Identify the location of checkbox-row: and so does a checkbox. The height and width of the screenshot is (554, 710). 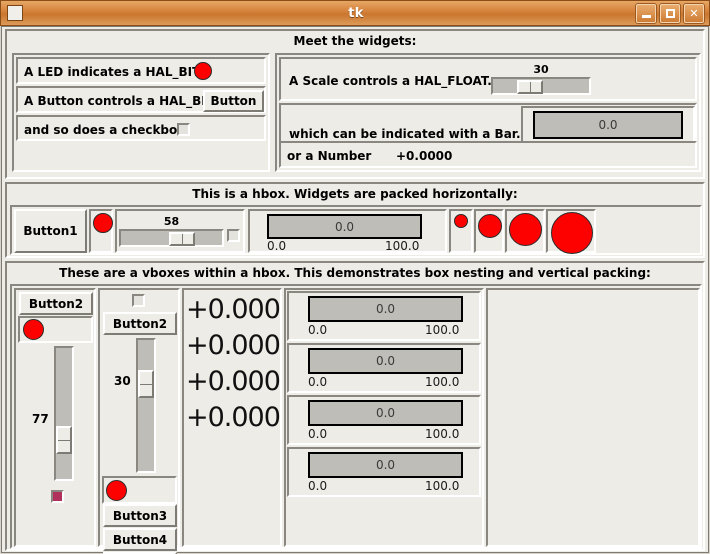
(141, 128).